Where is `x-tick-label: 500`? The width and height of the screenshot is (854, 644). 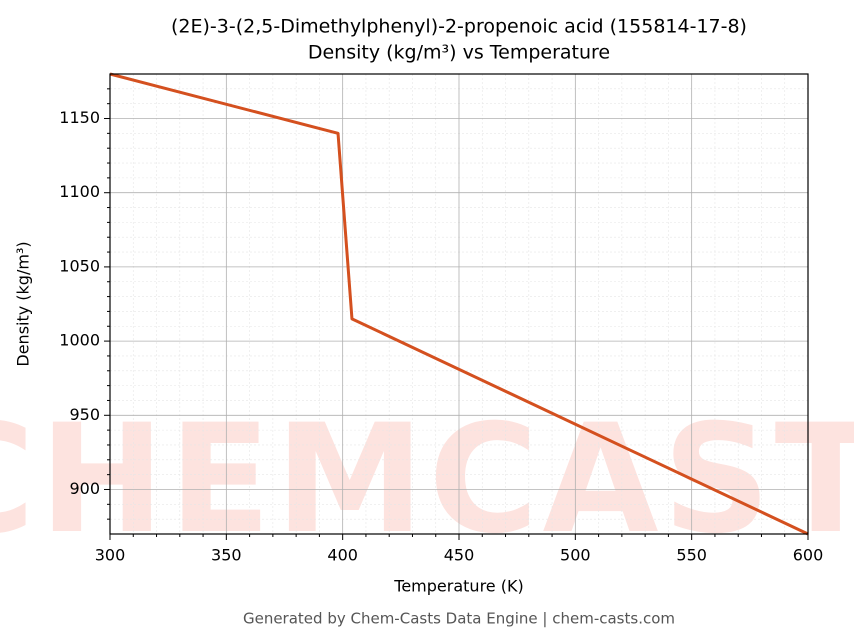 x-tick-label: 500 is located at coordinates (575, 555).